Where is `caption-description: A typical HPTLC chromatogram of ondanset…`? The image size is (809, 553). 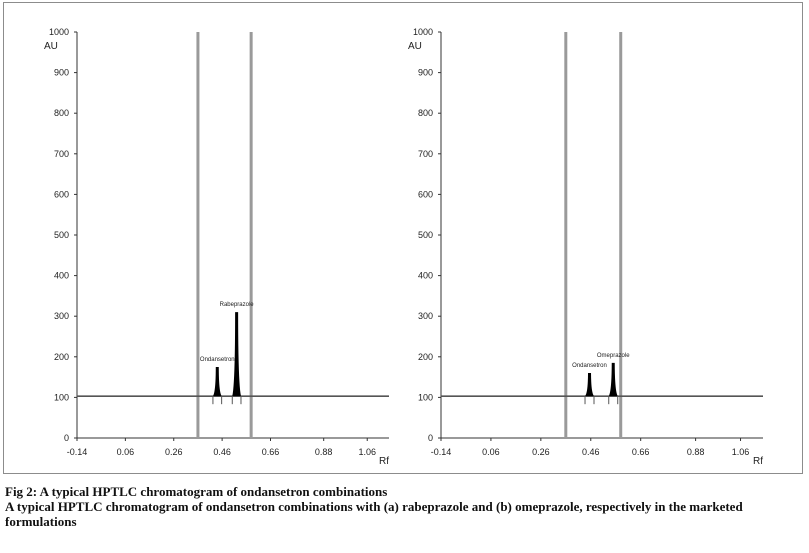 caption-description: A typical HPTLC chromatogram of ondanset… is located at coordinates (374, 514).